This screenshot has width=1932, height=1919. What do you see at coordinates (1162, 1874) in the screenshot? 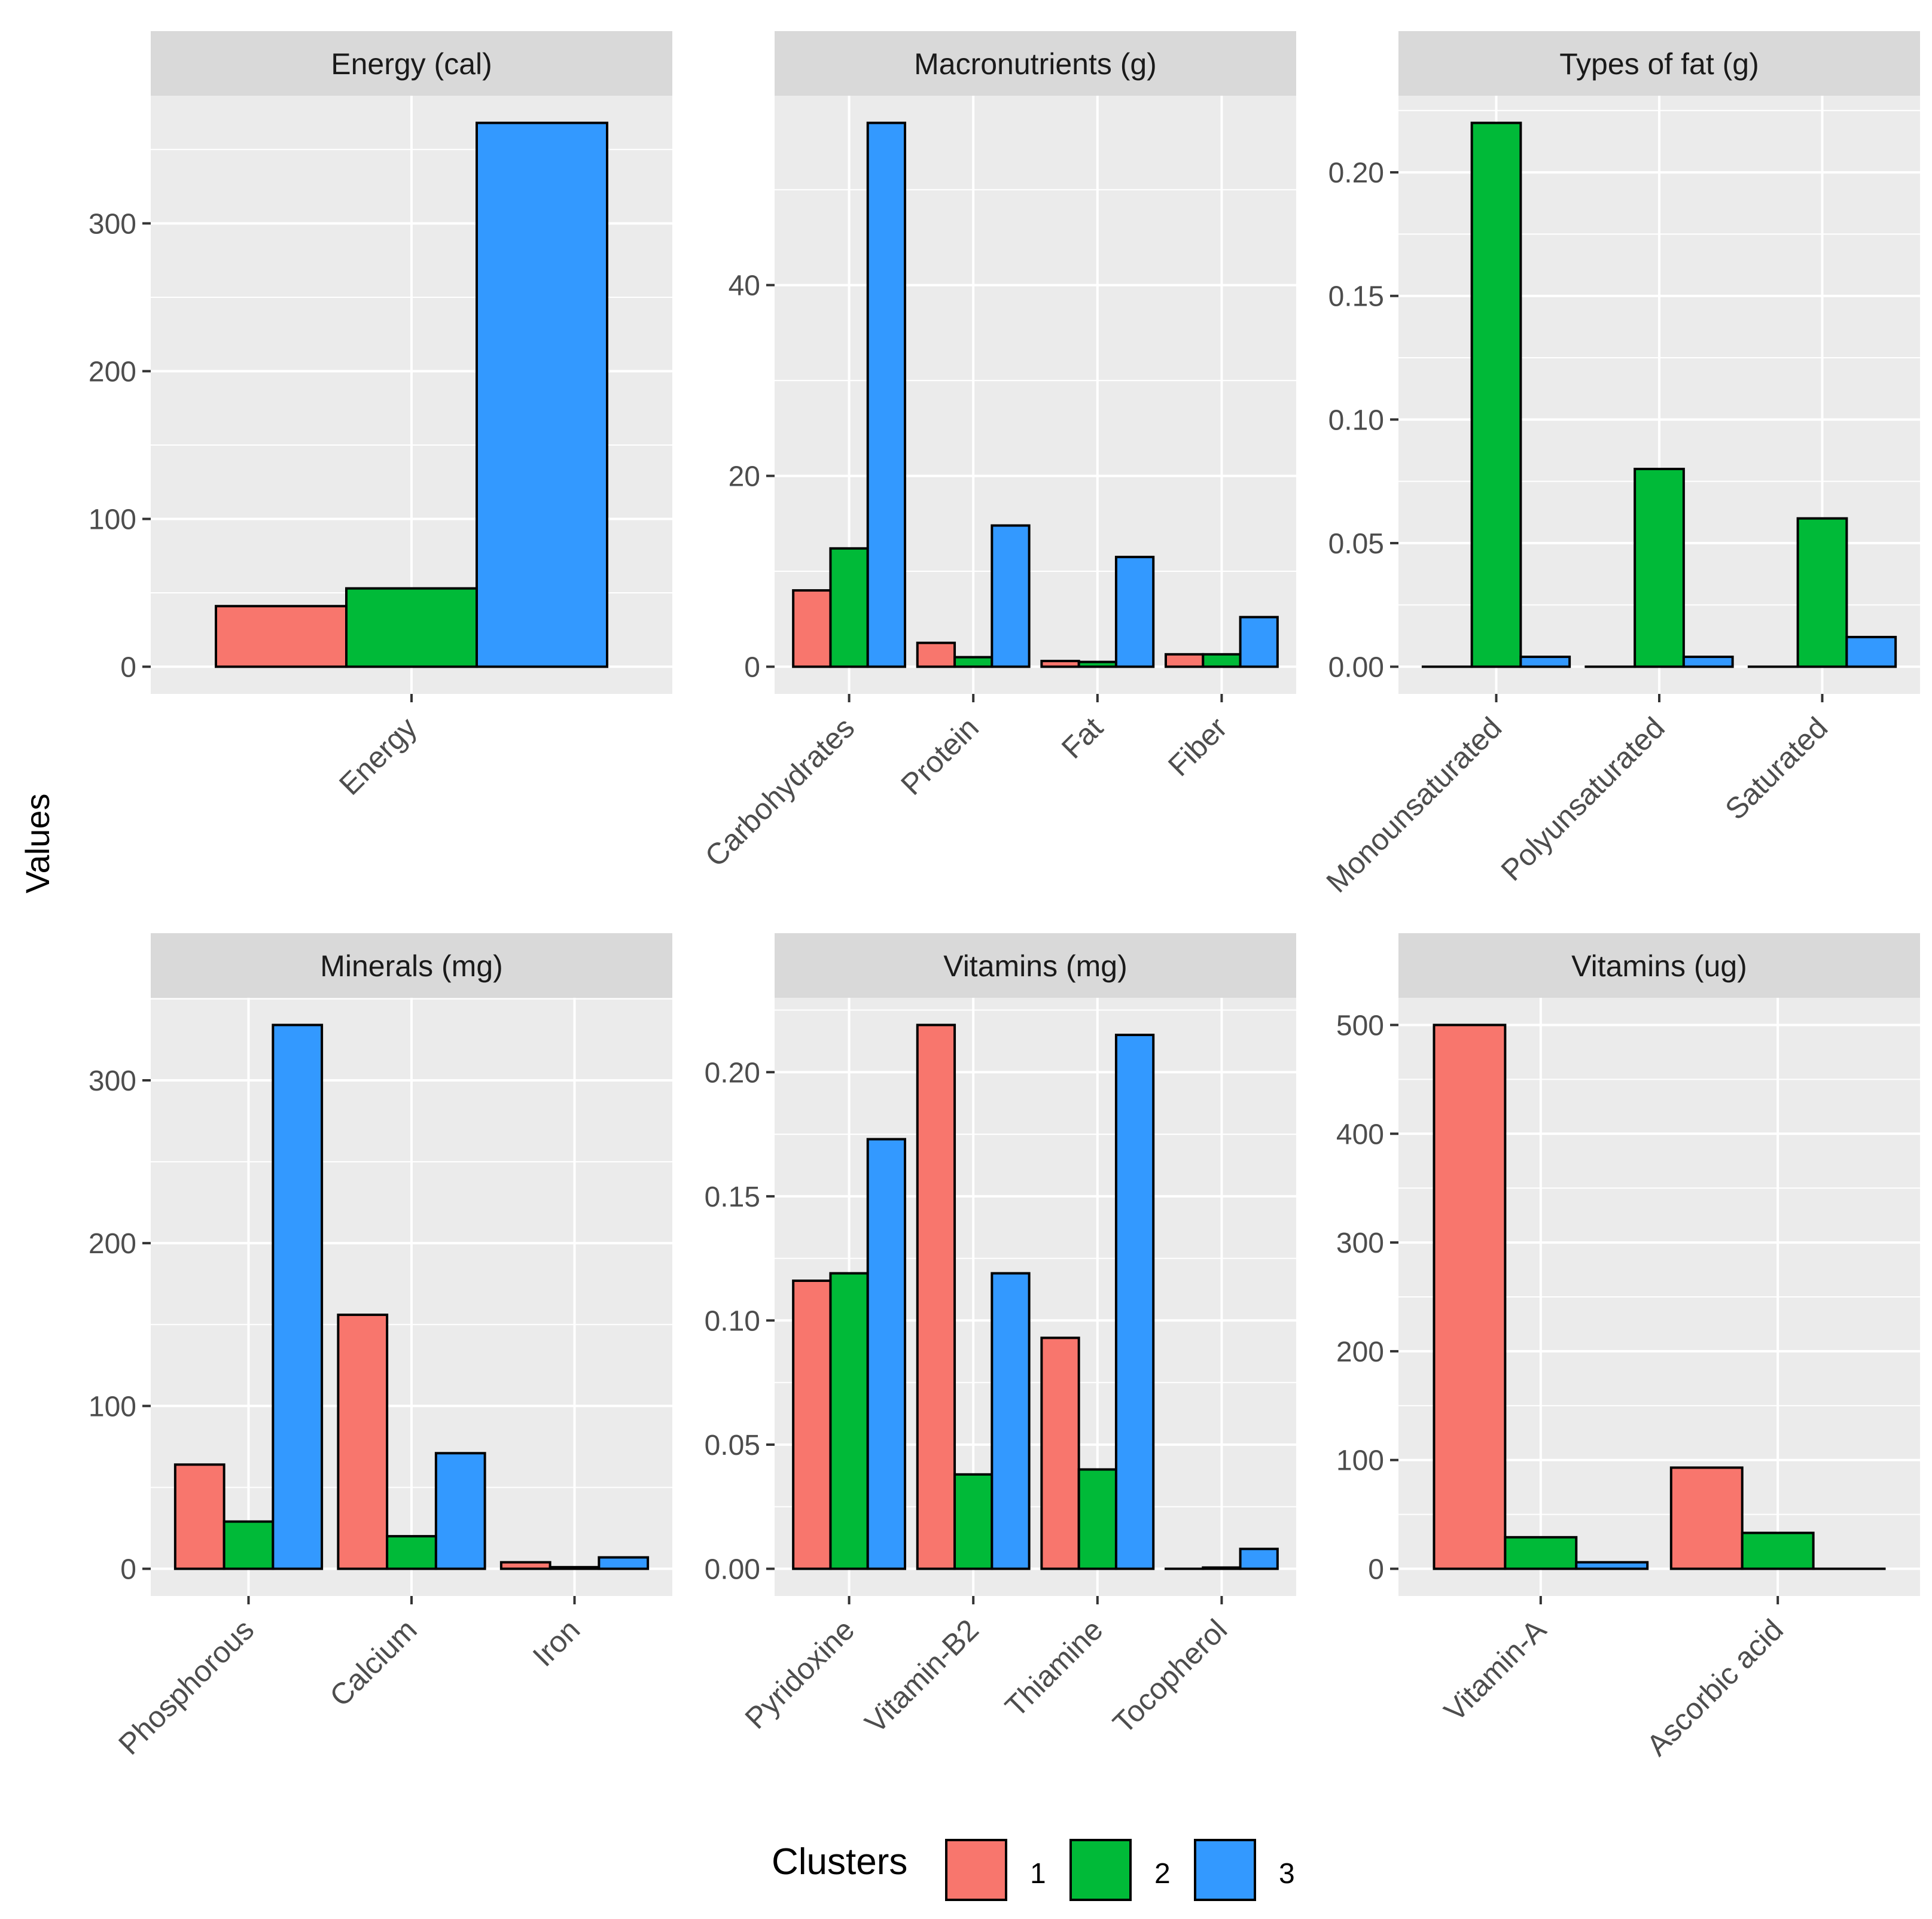
I see `legend-label-2: 2` at bounding box center [1162, 1874].